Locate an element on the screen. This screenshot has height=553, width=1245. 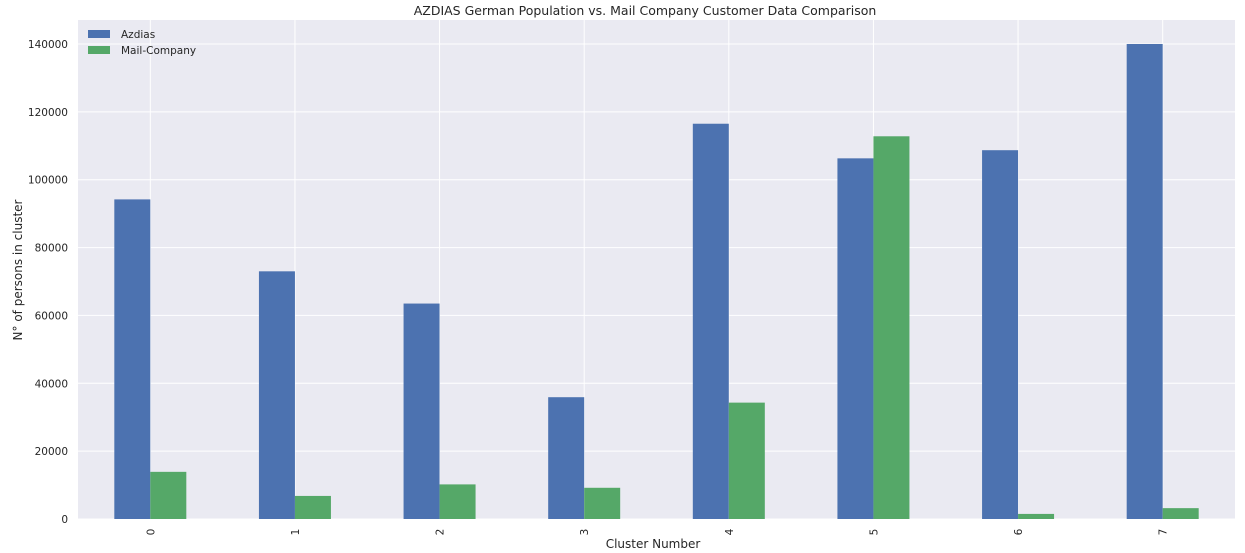
y-axis-label: N° of persons in cluster is located at coordinates (18, 269).